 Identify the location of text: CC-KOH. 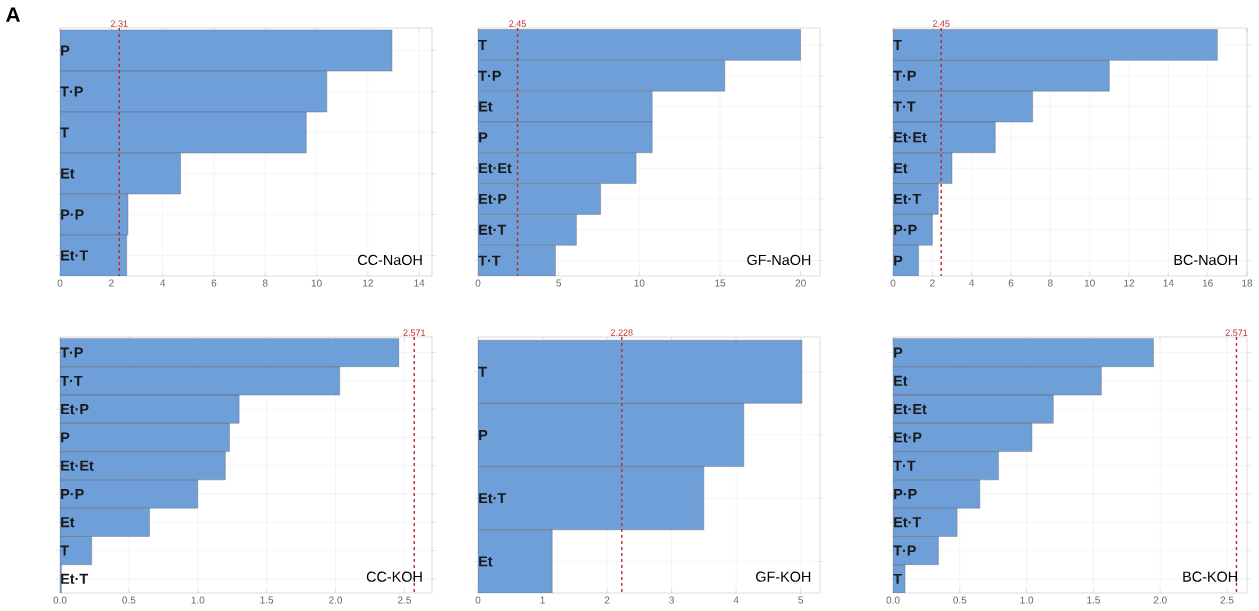
(394, 576).